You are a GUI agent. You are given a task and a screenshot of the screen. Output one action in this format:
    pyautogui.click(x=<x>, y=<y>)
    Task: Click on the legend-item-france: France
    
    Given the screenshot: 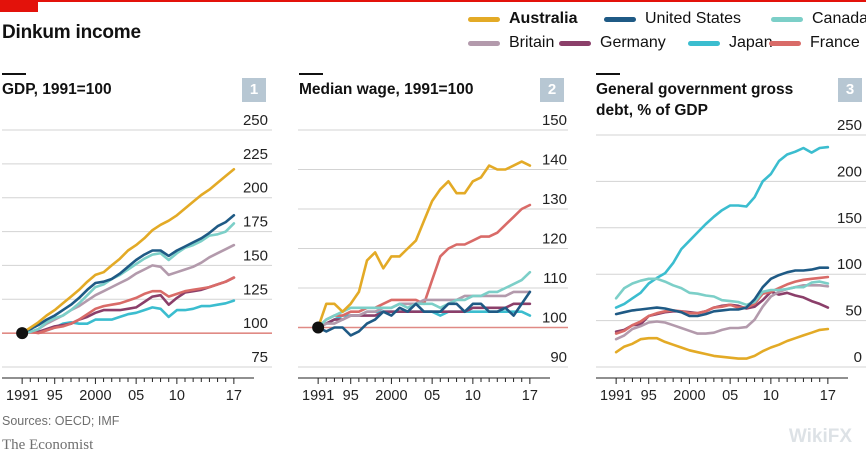 What is the action you would take?
    pyautogui.click(x=814, y=43)
    